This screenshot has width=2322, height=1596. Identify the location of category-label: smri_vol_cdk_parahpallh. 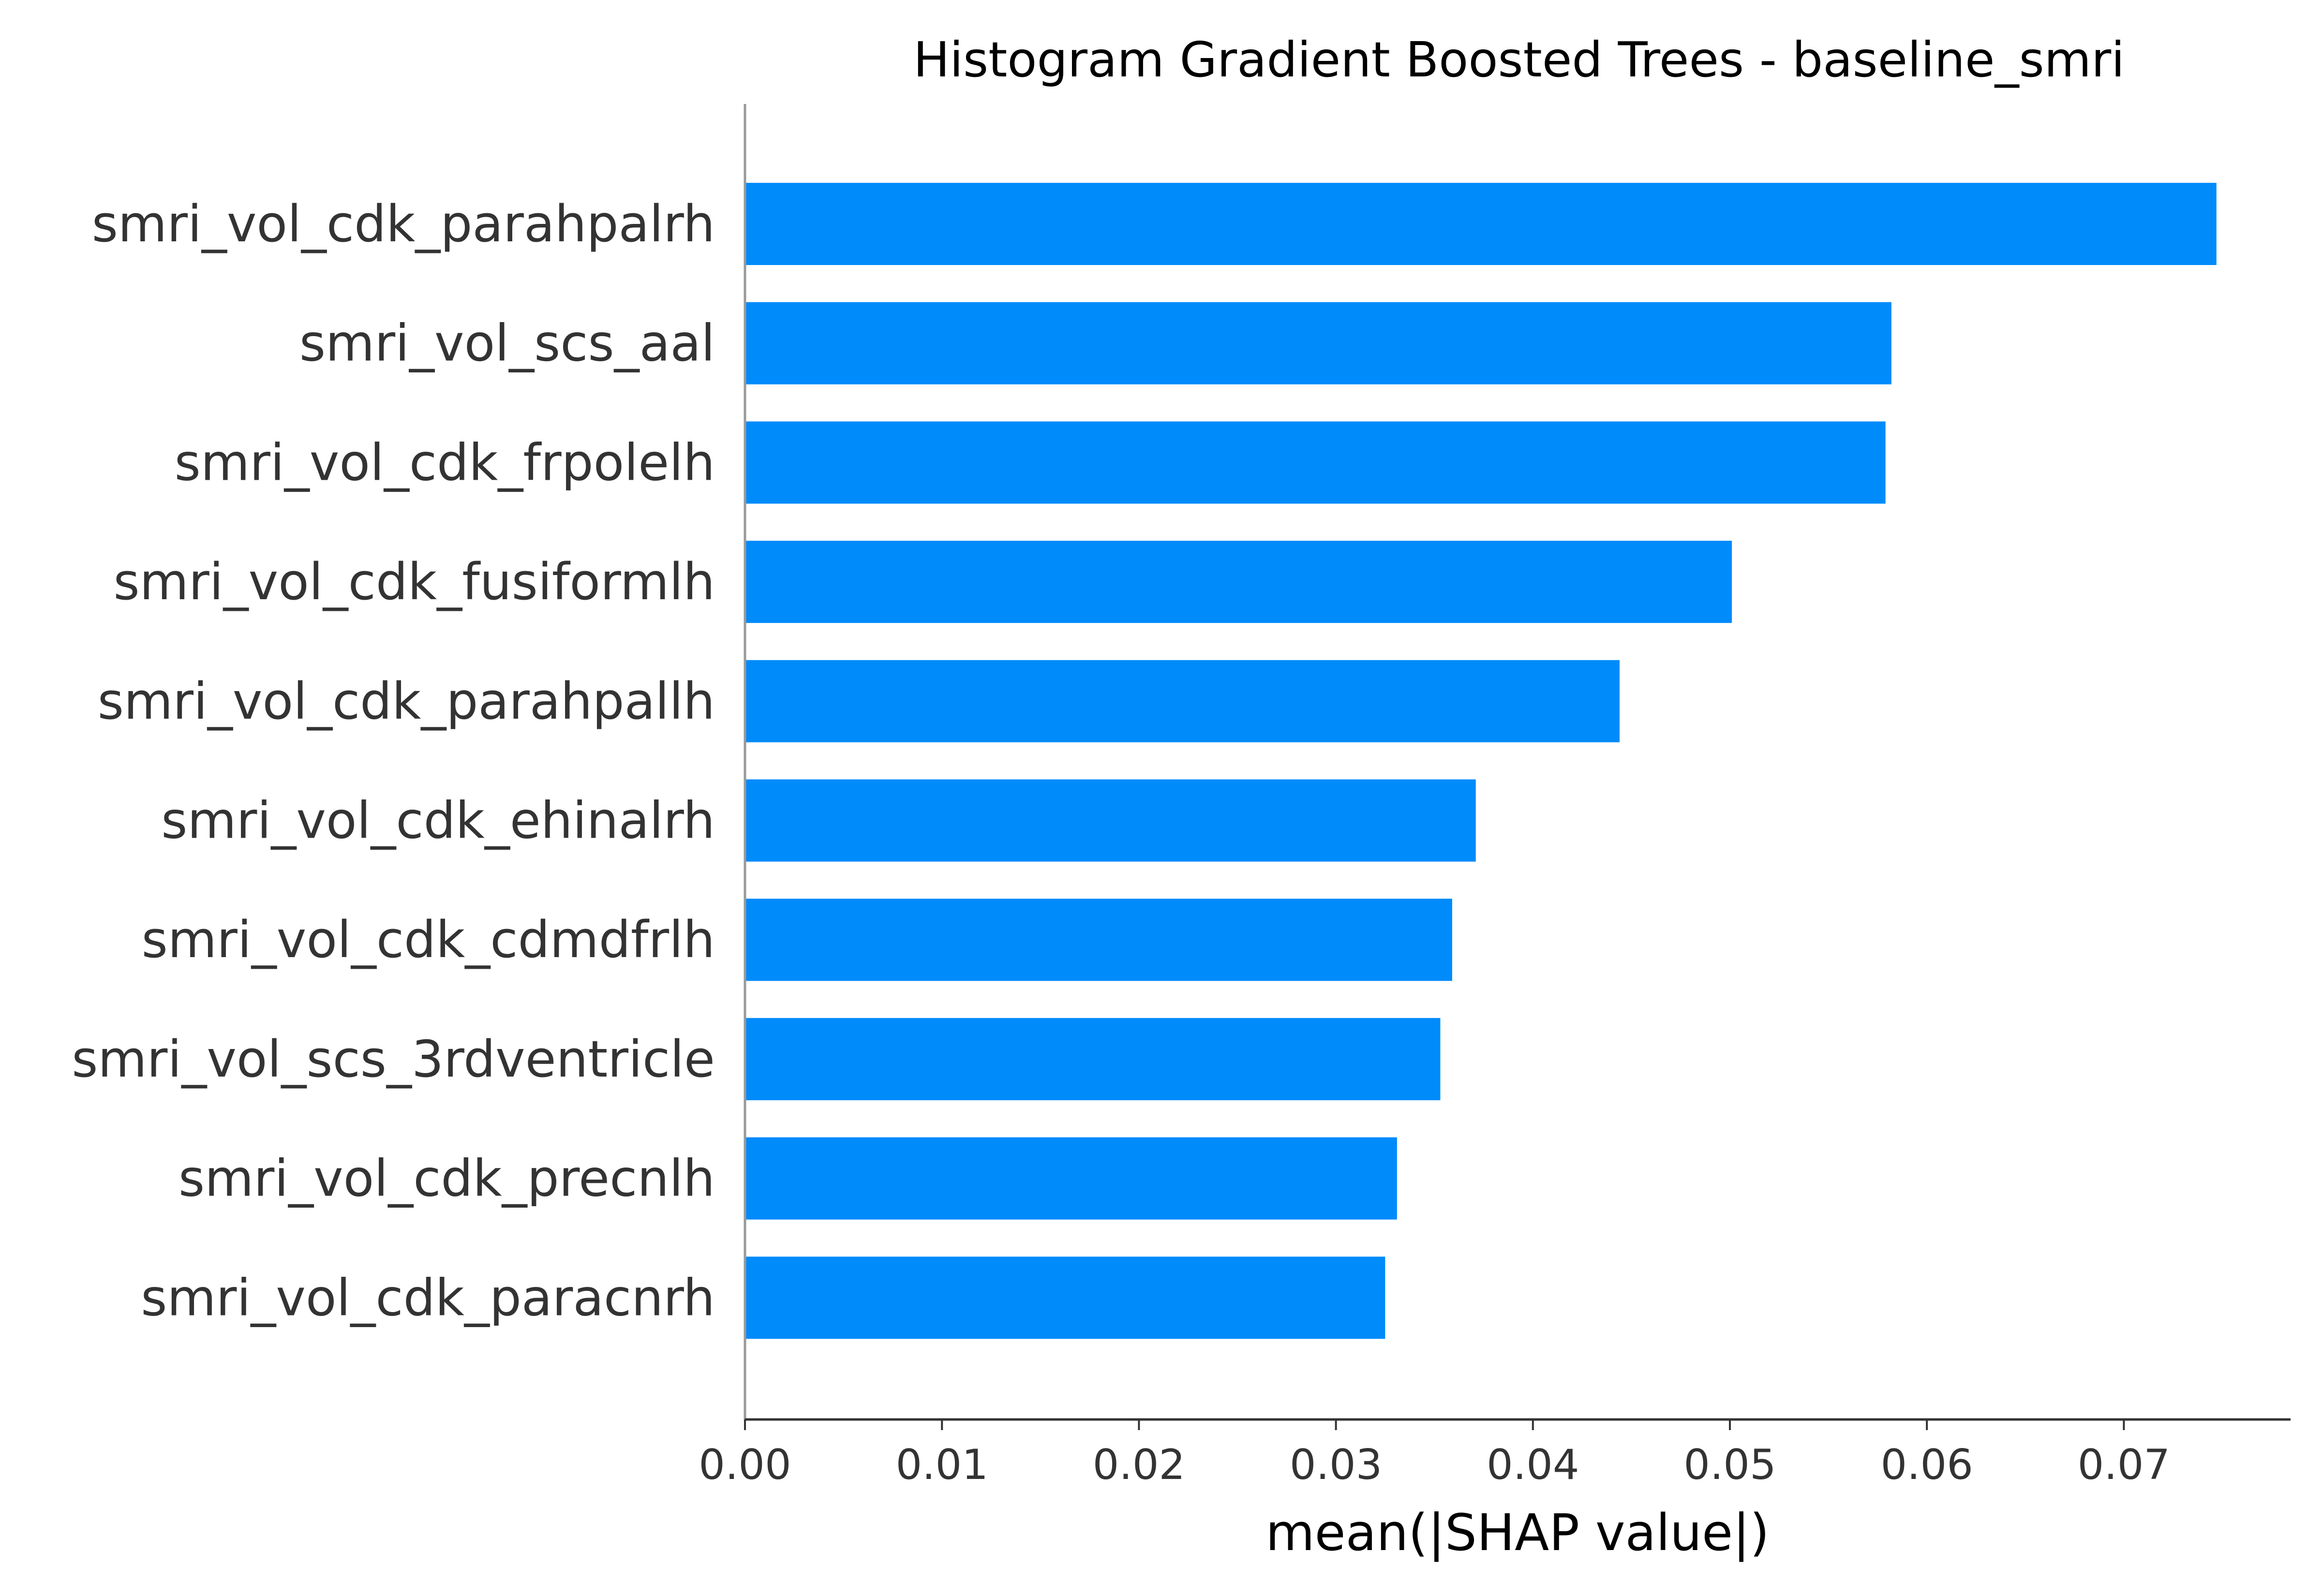
(406, 701).